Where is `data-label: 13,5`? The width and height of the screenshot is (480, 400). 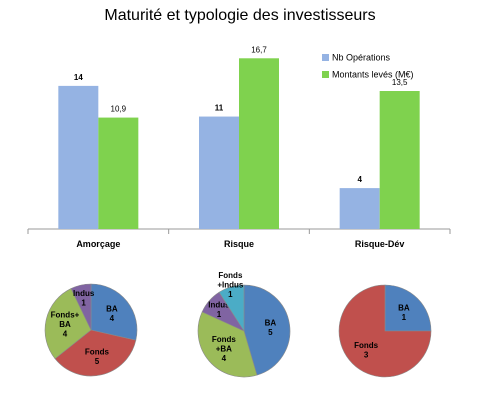 data-label: 13,5 is located at coordinates (400, 82).